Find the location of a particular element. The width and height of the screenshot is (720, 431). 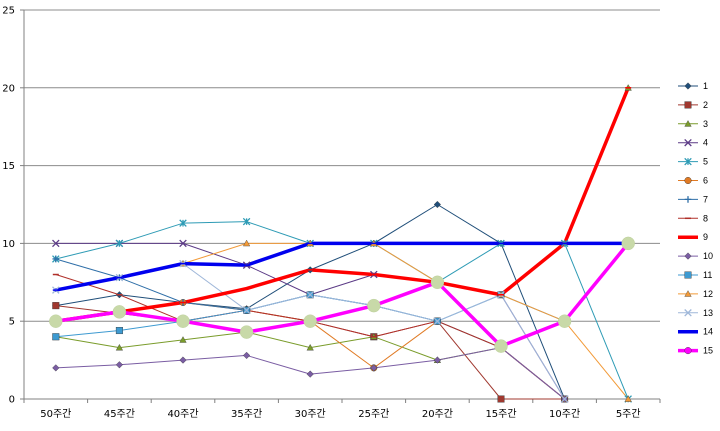

legend-item-15: 15 is located at coordinates (695, 351).